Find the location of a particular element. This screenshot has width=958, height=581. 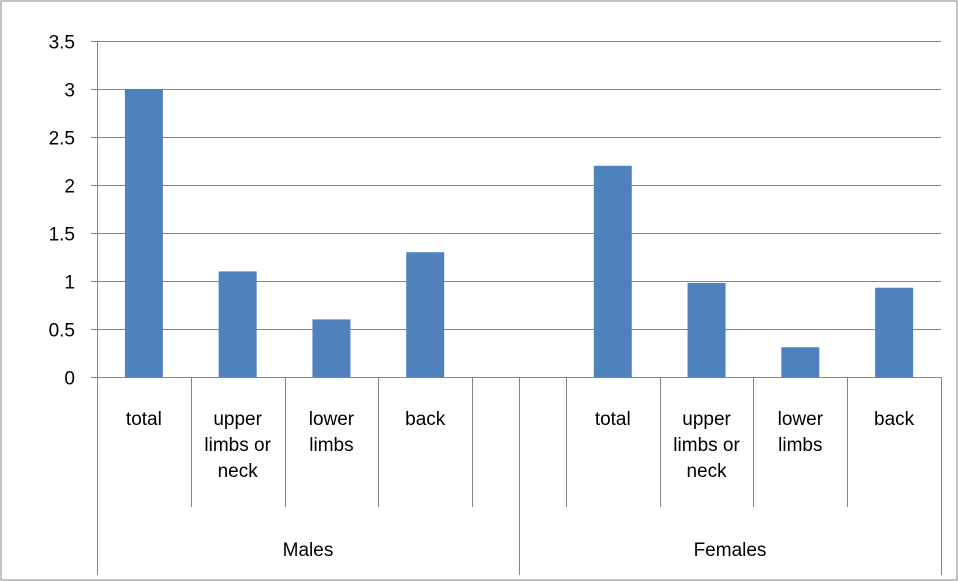

y-tick-label: 3.5 is located at coordinates (62, 43).